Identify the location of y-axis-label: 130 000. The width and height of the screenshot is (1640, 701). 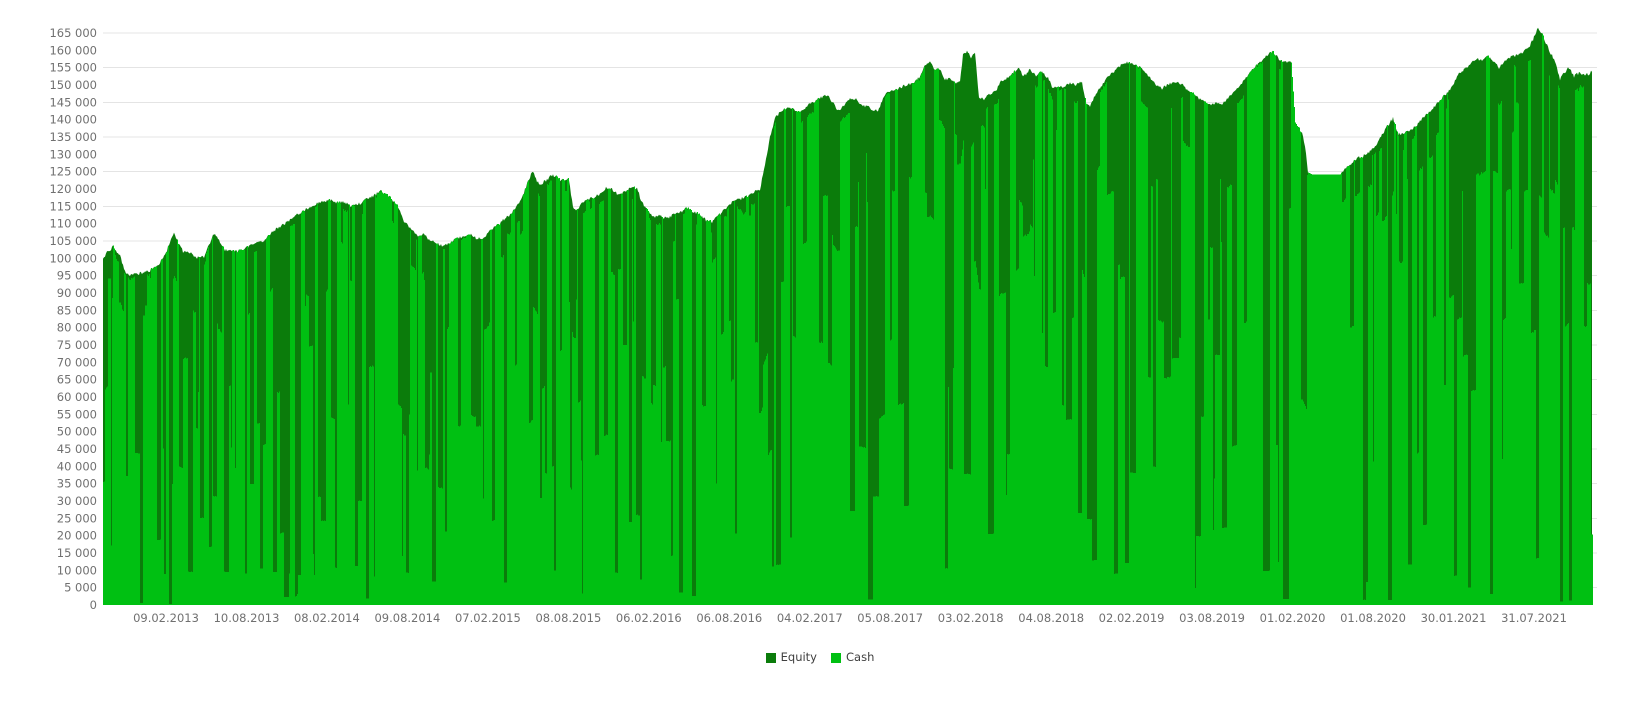
(73, 154).